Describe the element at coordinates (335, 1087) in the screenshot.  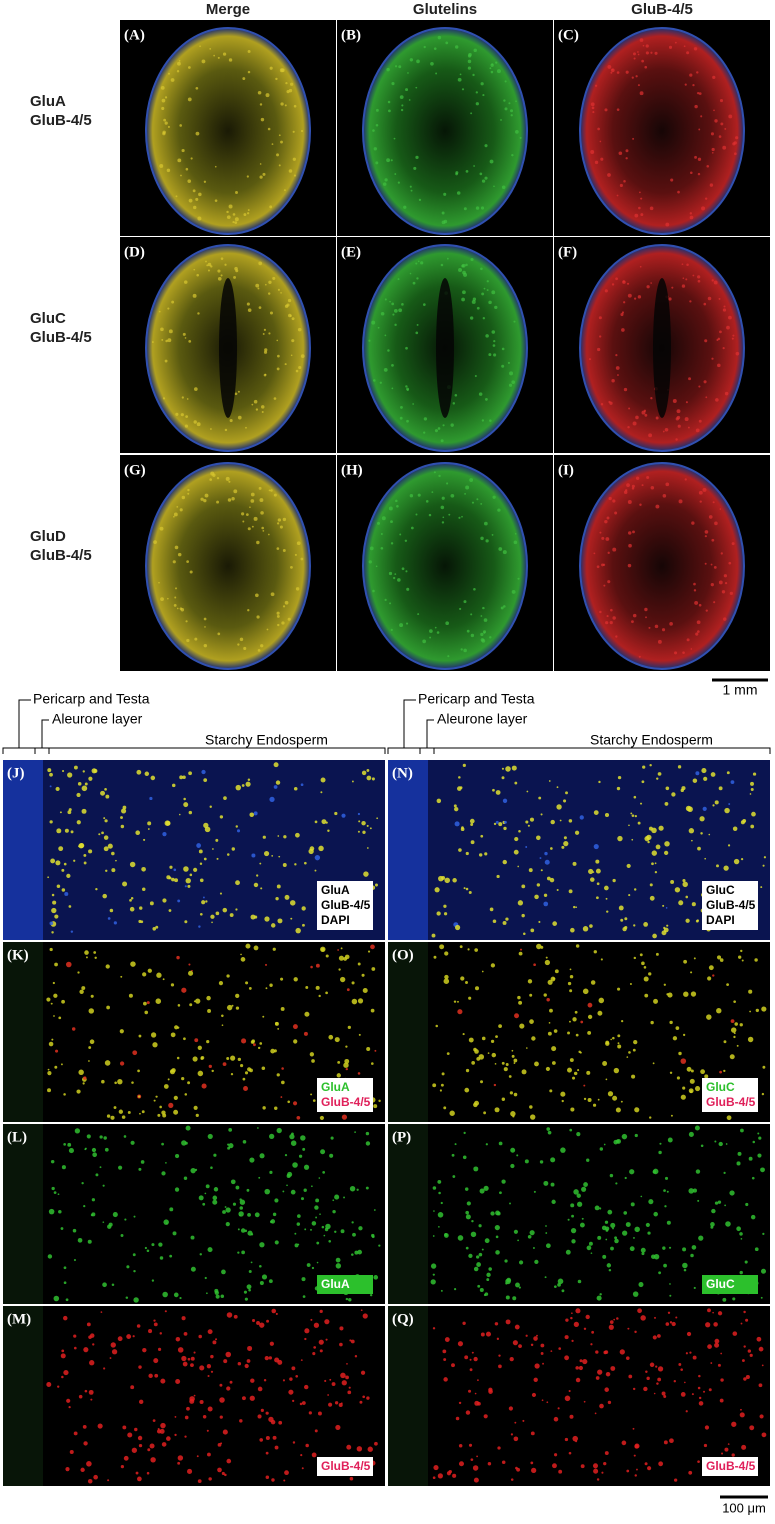
I see `legend-text: GluA` at that location.